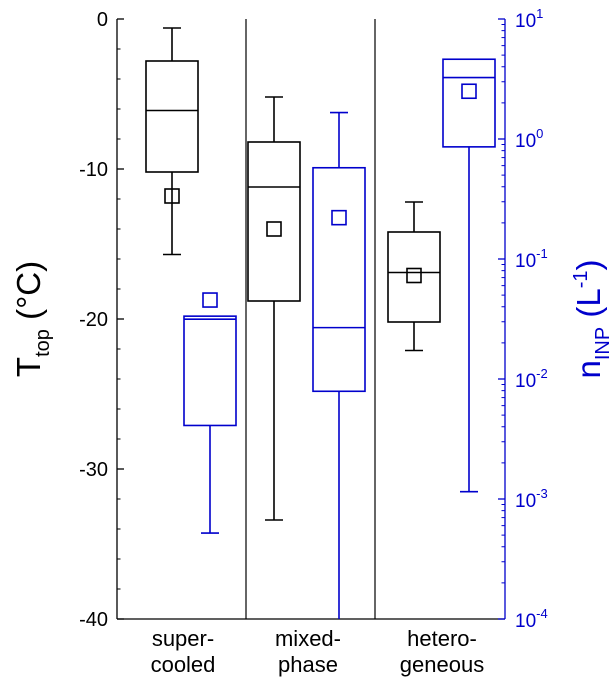  Describe the element at coordinates (308, 664) in the screenshot. I see `category-label-1-line1: phase` at that location.